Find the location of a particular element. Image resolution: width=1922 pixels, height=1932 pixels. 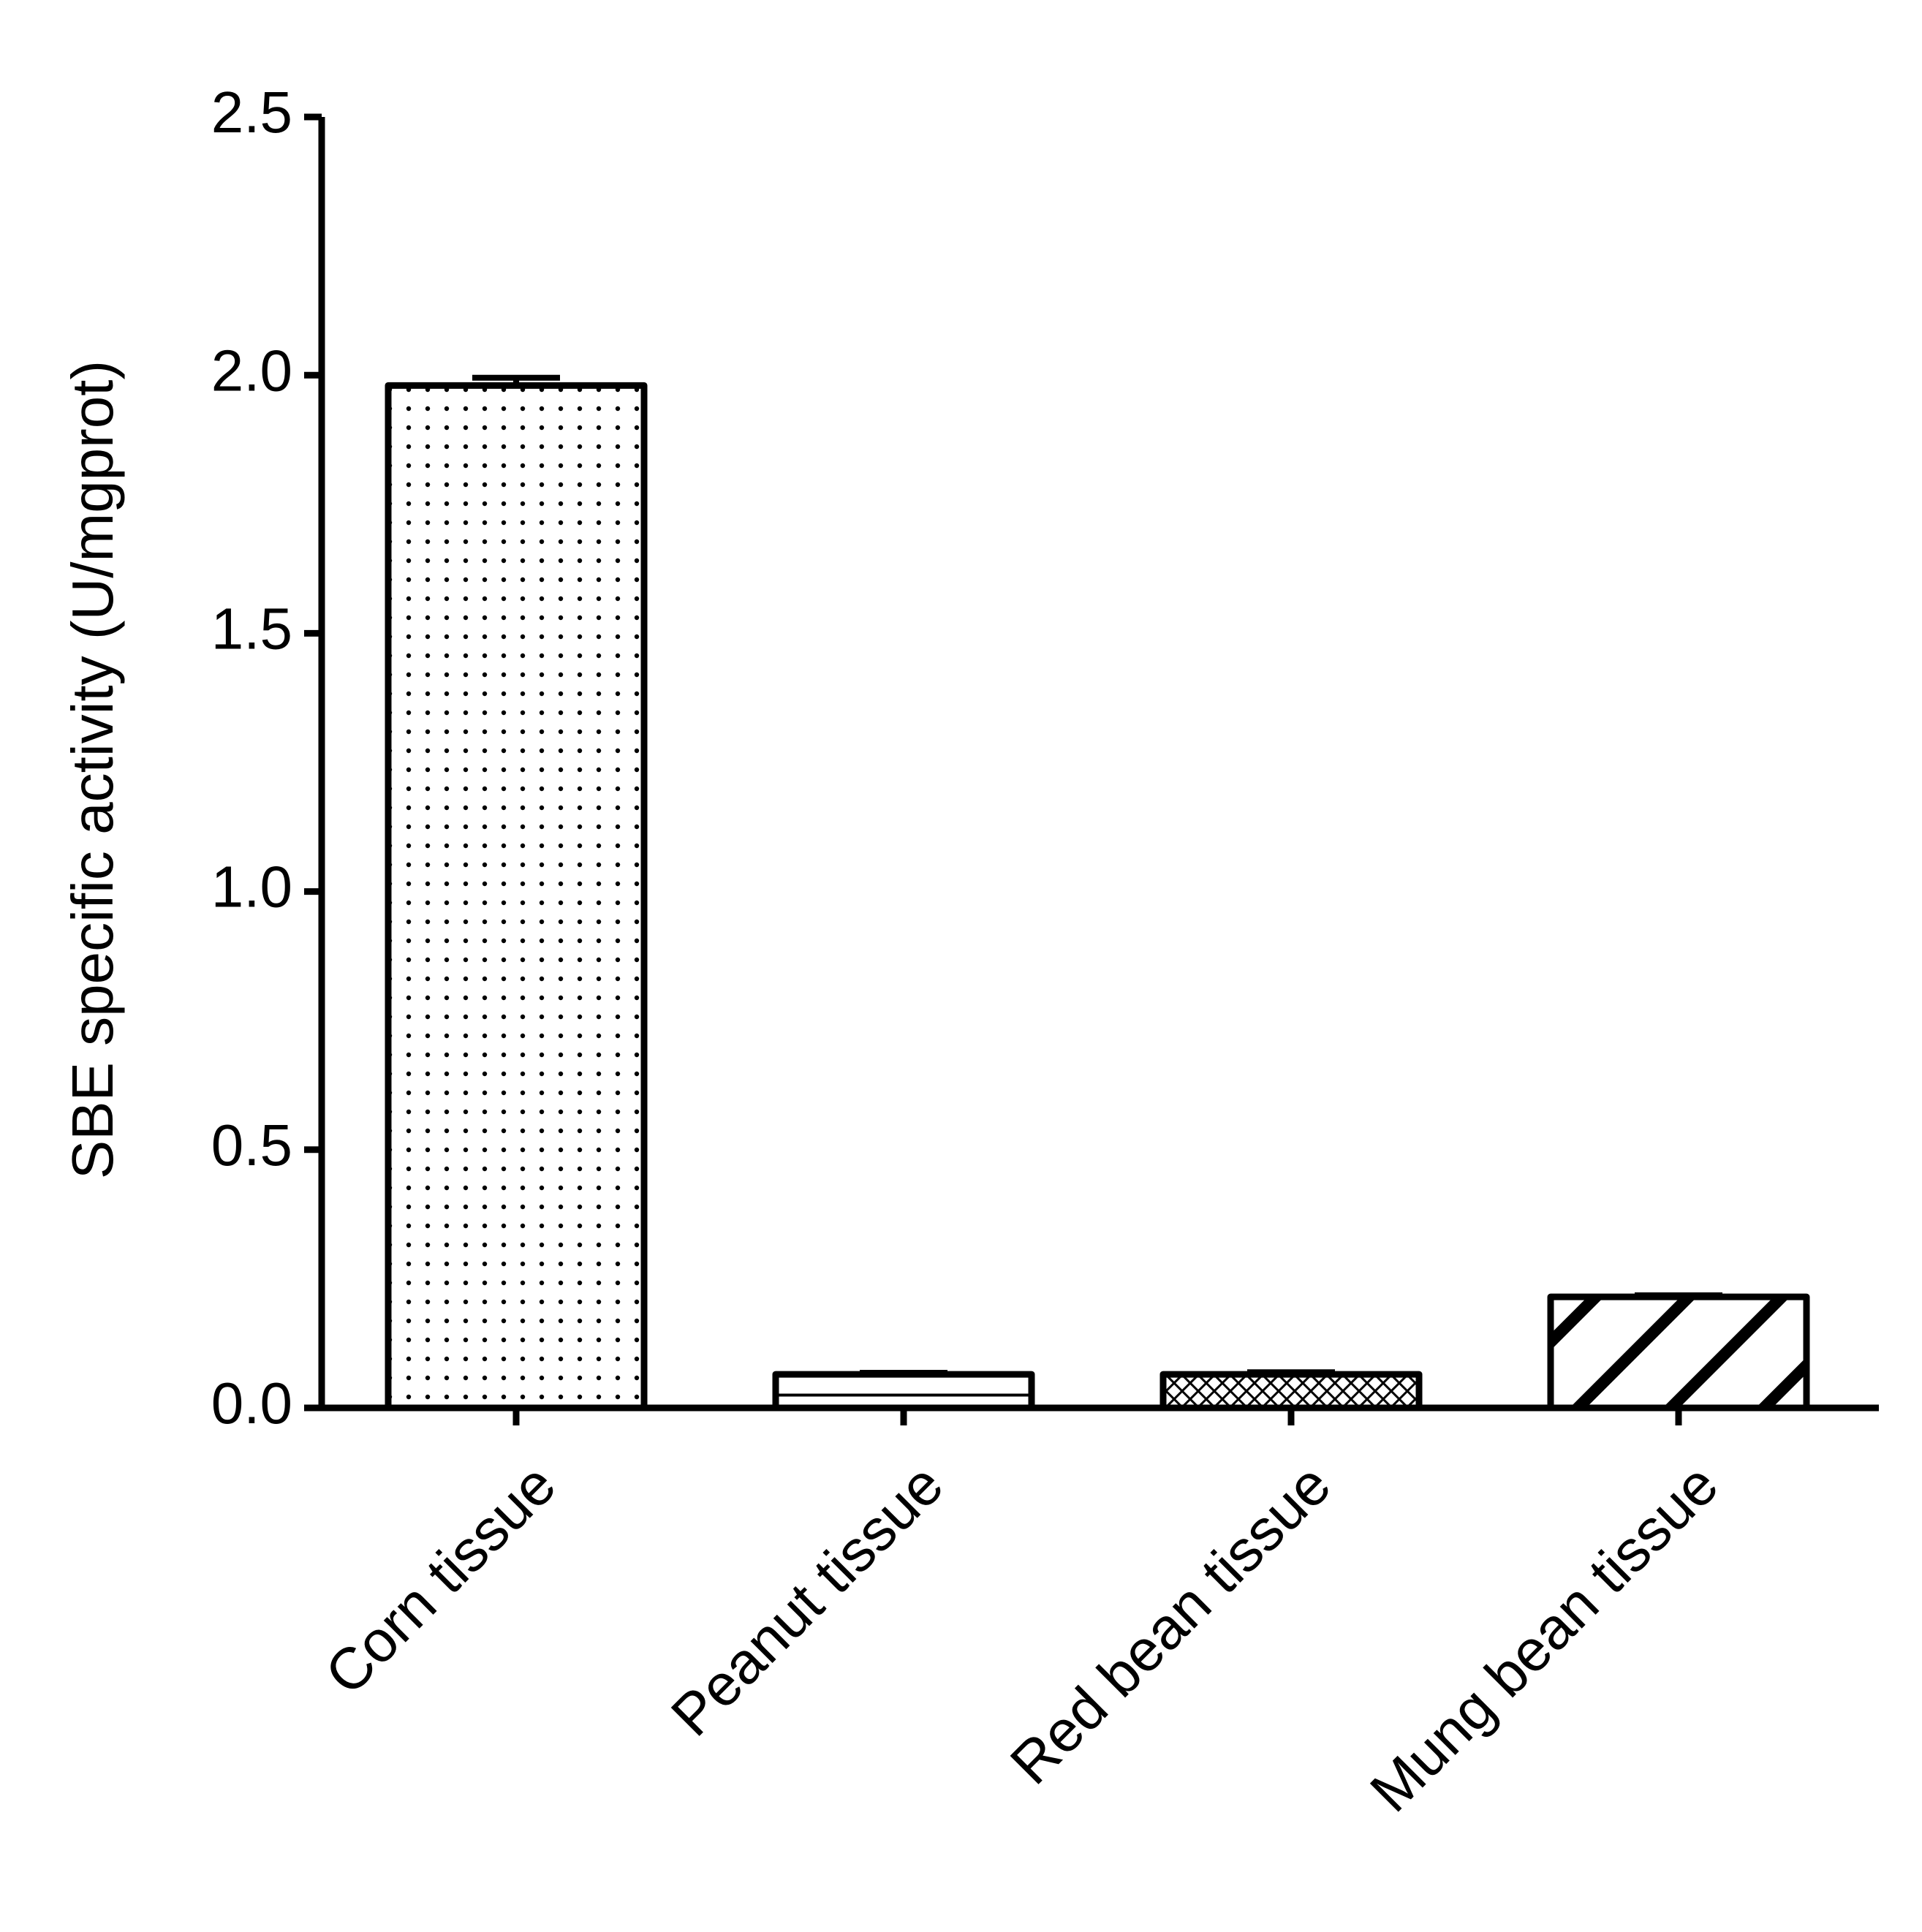

bar-corn-tissue is located at coordinates (516, 897).